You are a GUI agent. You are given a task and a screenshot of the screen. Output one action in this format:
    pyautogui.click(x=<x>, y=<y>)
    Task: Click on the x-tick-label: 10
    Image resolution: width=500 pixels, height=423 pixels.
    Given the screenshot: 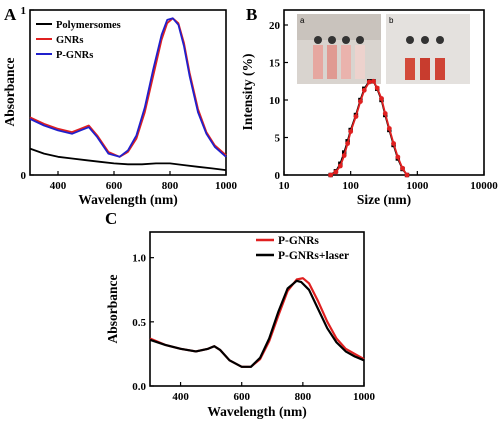 What is the action you would take?
    pyautogui.click(x=285, y=186)
    